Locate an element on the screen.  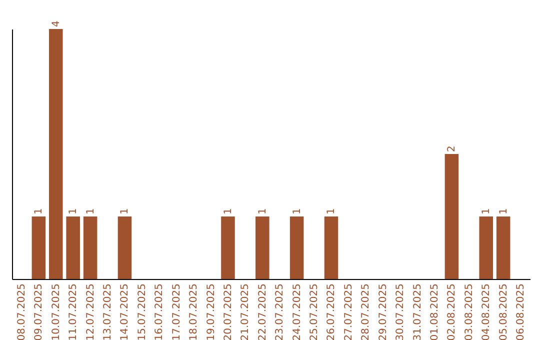
x-tick-label: 18.07.2025 is located at coordinates (194, 312).